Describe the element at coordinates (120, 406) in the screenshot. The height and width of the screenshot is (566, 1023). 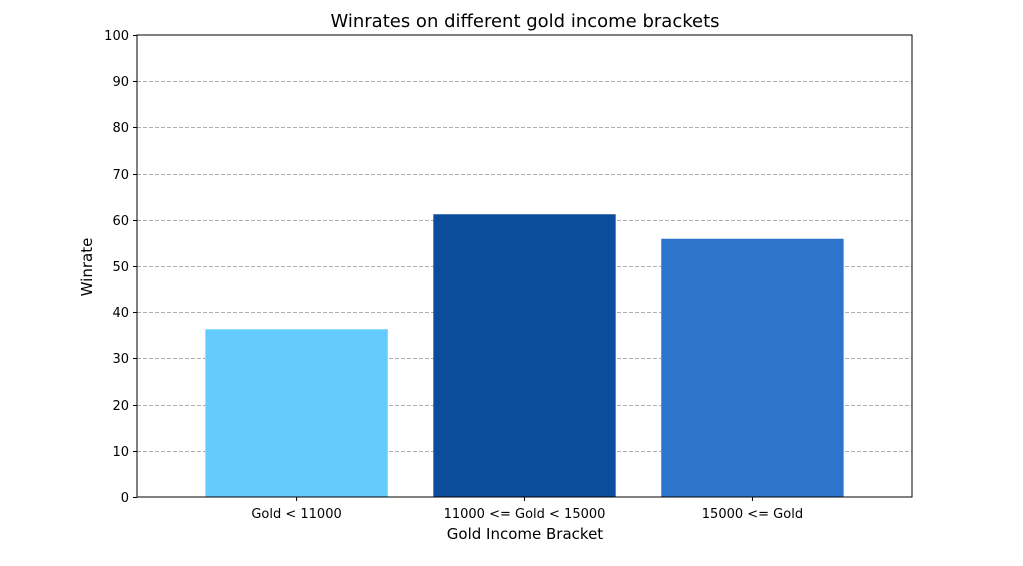
I see `y-tick-label: 20` at that location.